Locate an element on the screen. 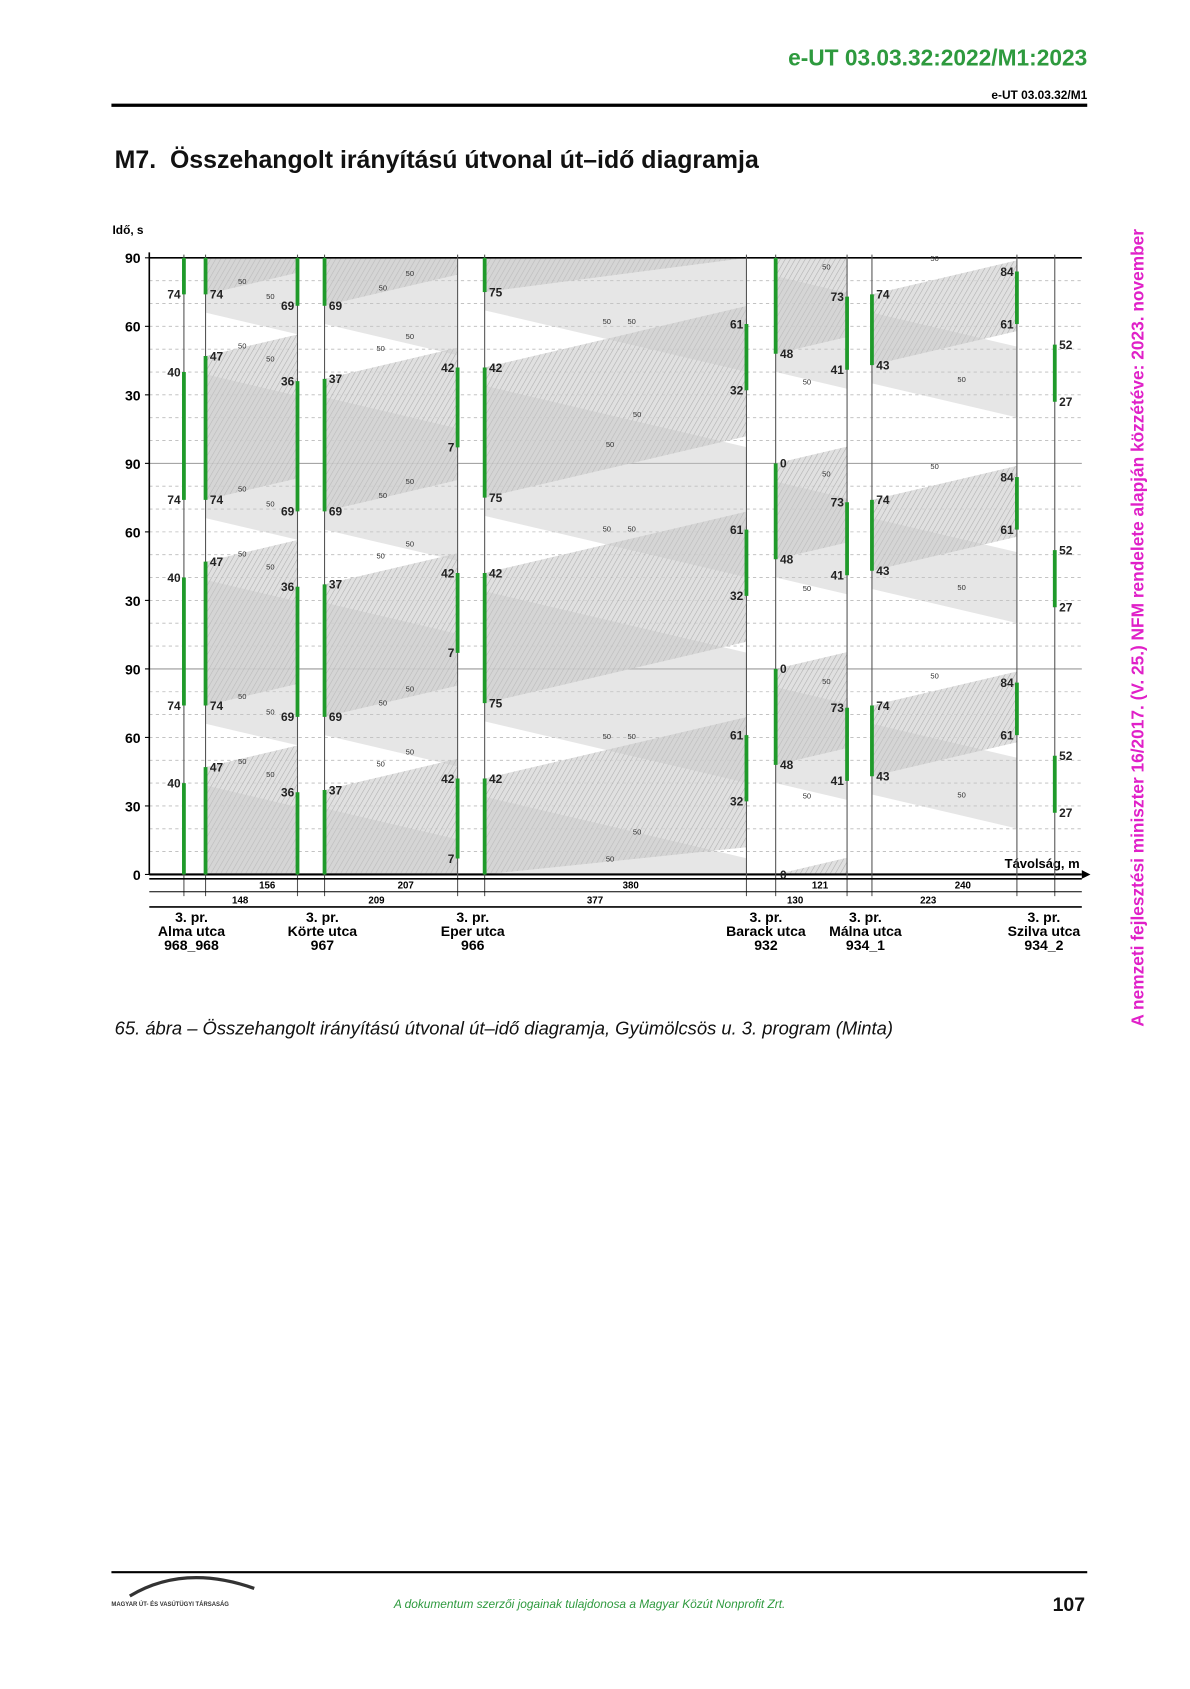 This screenshot has height=1689, width=1190. intersection-name: Málna utca is located at coordinates (865, 931).